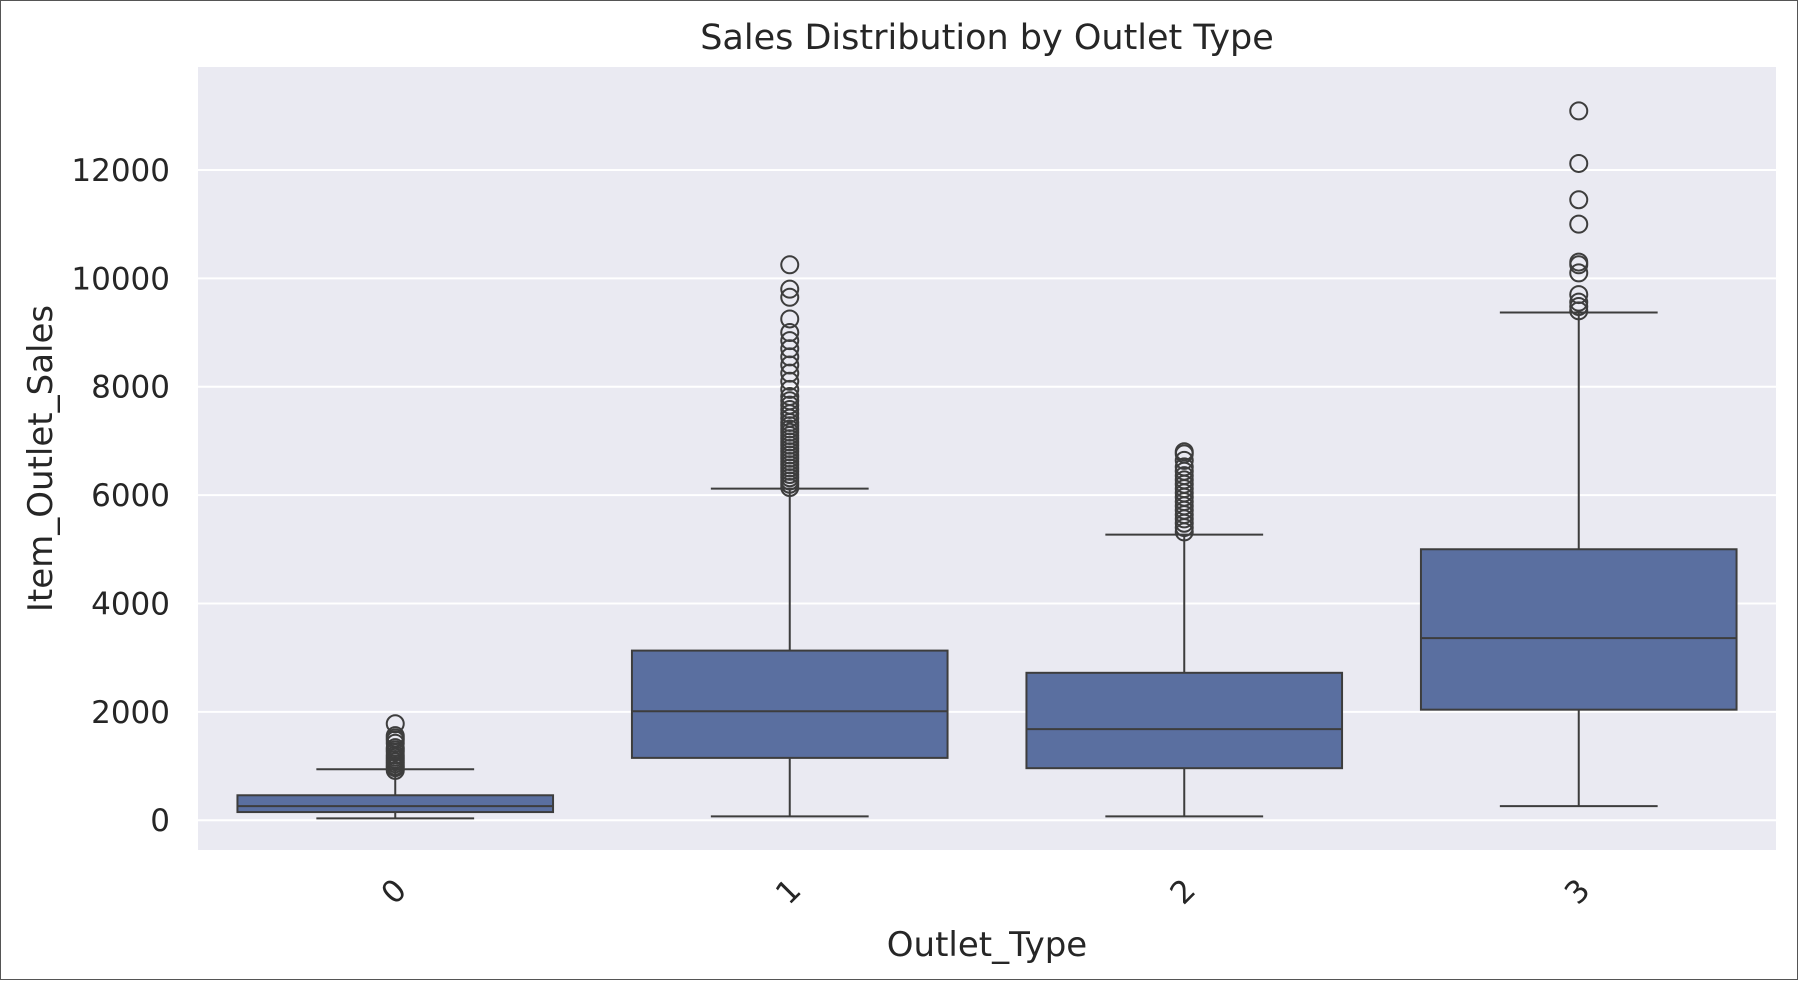 Image resolution: width=1798 pixels, height=981 pixels. Describe the element at coordinates (130, 388) in the screenshot. I see `y-tick-label: 8000` at that location.